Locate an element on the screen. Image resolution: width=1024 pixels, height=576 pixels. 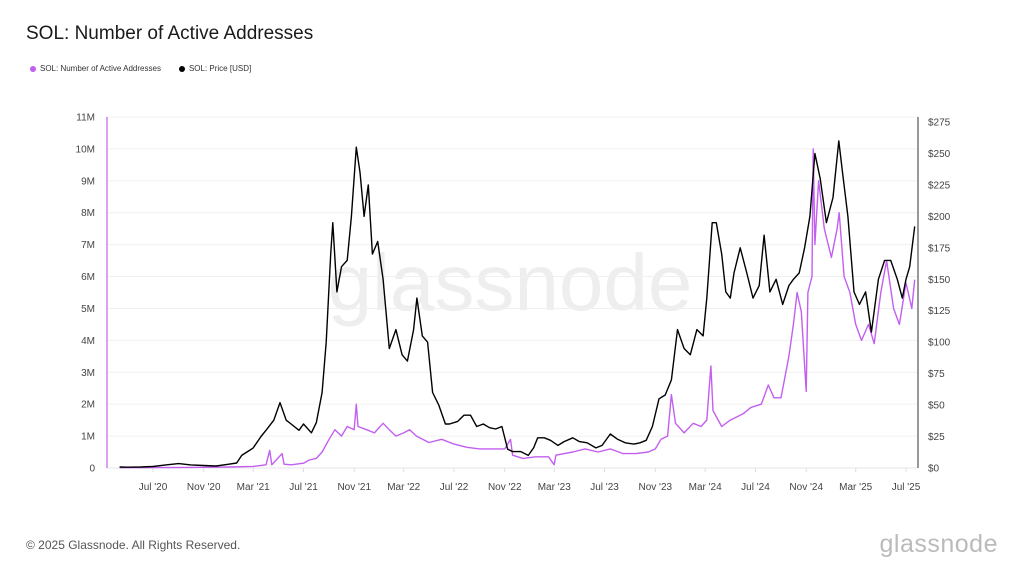
y-right-tick-label: $175 is located at coordinates (939, 248).